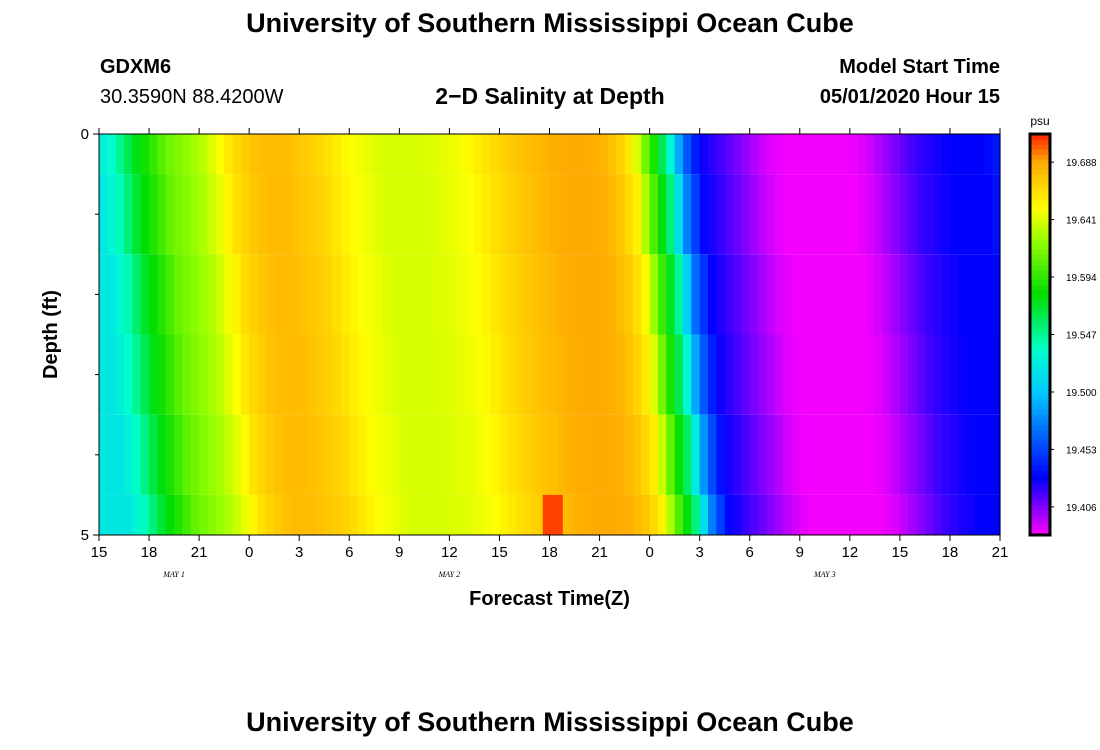 The width and height of the screenshot is (1100, 750). I want to click on station-id: GDXM6, so click(136, 67).